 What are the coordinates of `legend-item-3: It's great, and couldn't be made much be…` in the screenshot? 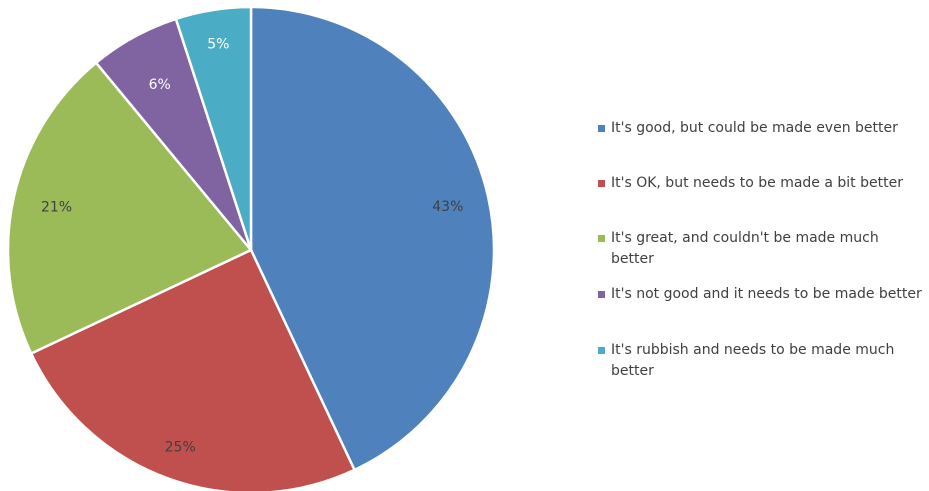 It's located at (760, 249).